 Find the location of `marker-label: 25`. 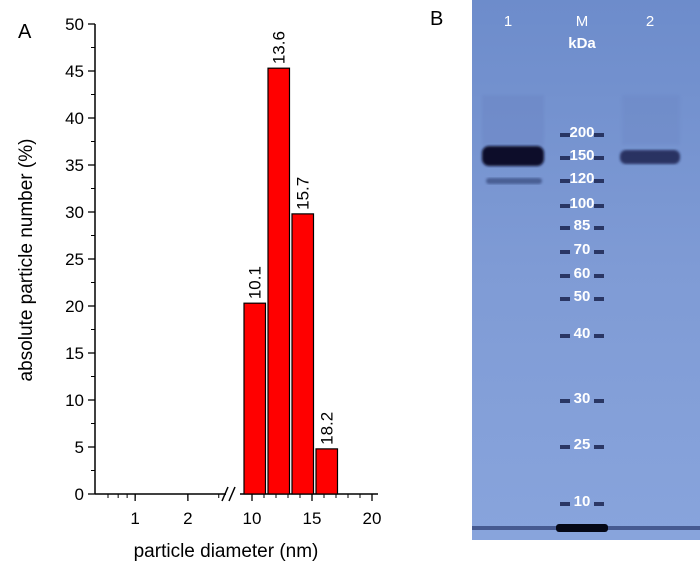

marker-label: 25 is located at coordinates (582, 444).